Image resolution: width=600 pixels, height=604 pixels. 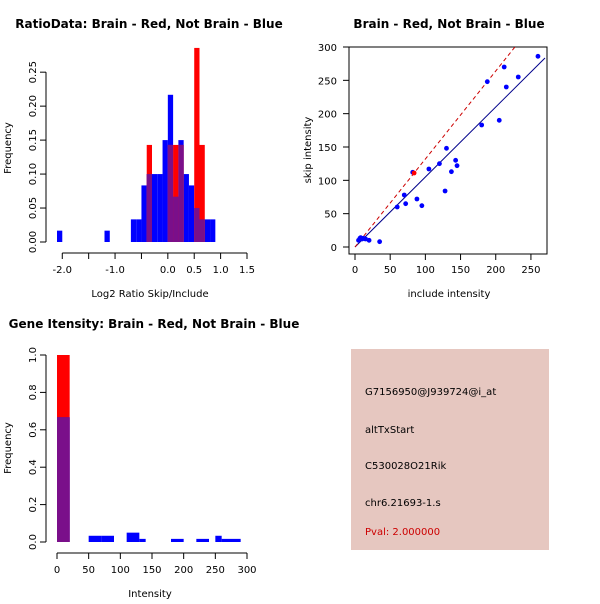 What do you see at coordinates (33, 72) in the screenshot?
I see `chart1-y-tick-label: 0.25` at bounding box center [33, 72].